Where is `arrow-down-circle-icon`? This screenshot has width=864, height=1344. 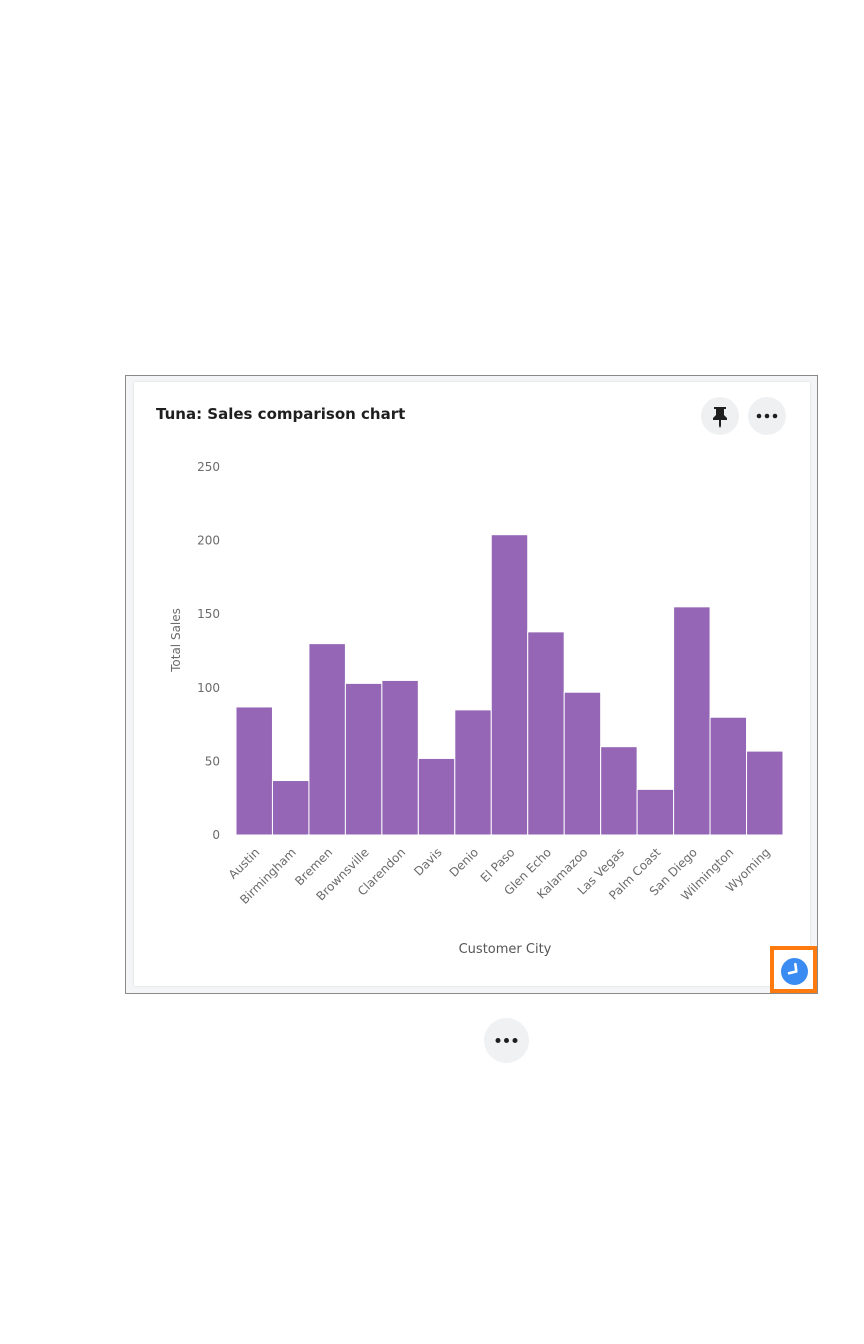 arrow-down-circle-icon is located at coordinates (792, 968).